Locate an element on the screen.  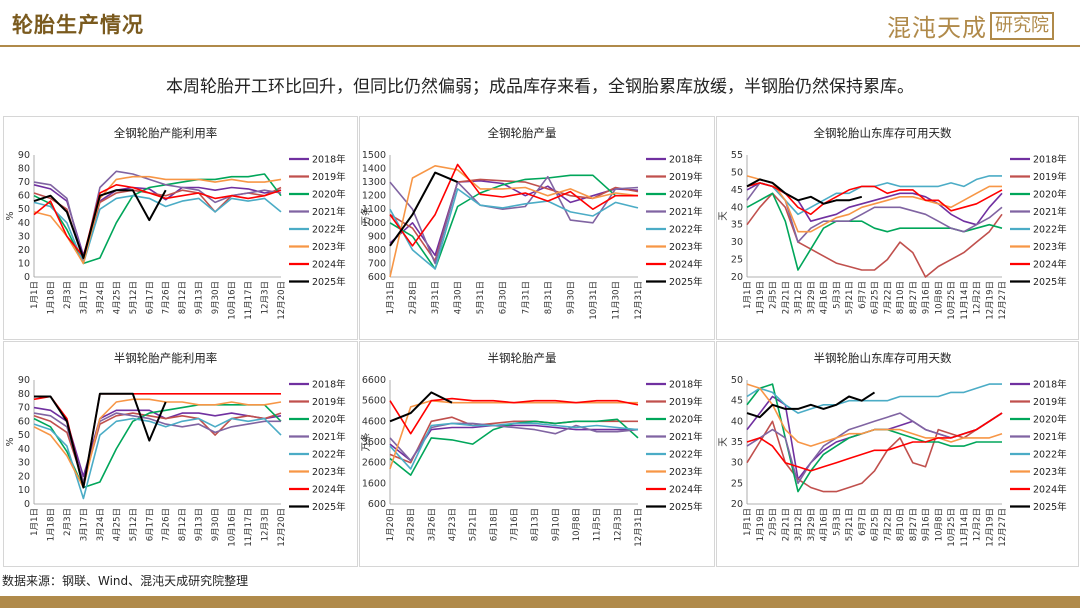
x-tick-label: 9月13日 is located at coordinates (200, 297).